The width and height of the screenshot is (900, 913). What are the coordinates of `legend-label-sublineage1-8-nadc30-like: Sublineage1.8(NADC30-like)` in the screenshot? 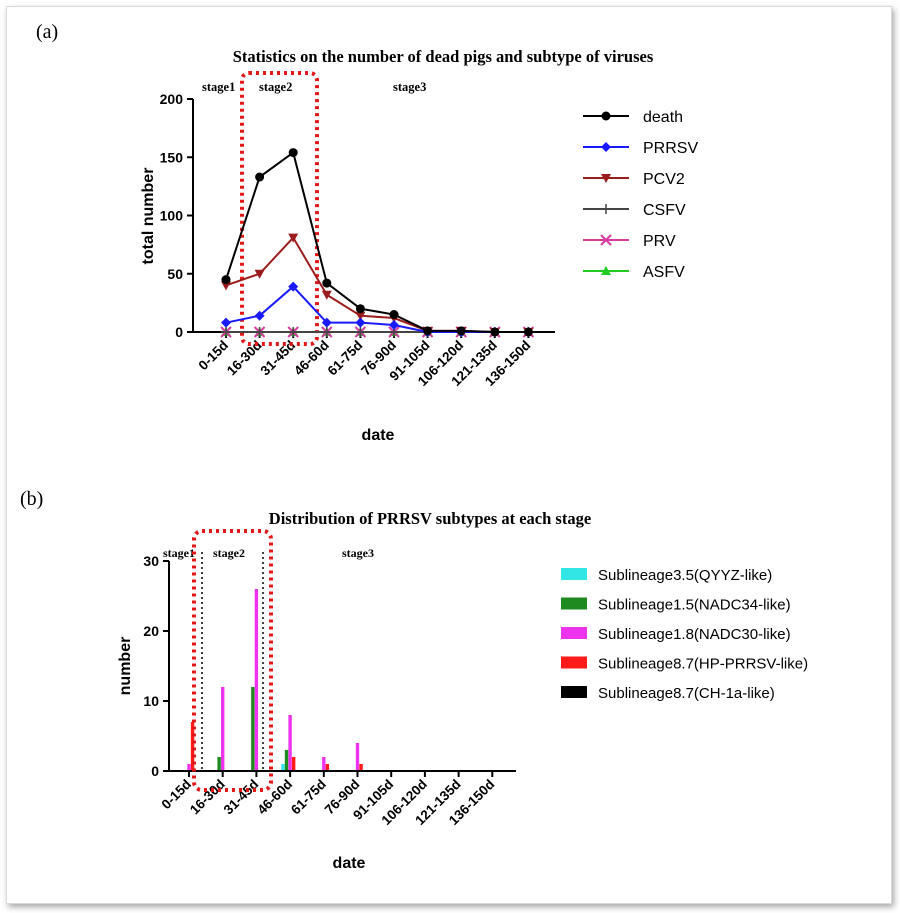 It's located at (694, 634).